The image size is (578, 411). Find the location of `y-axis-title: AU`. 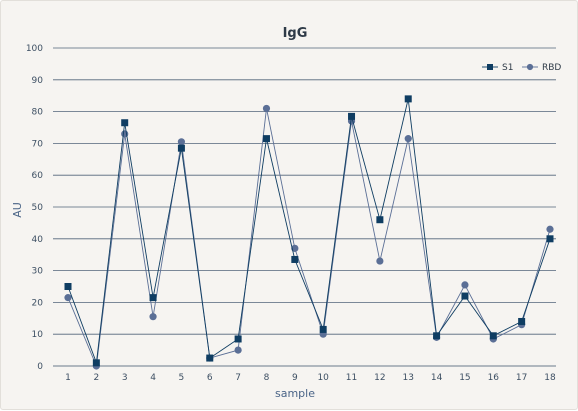

y-axis-title: AU is located at coordinates (17, 210).